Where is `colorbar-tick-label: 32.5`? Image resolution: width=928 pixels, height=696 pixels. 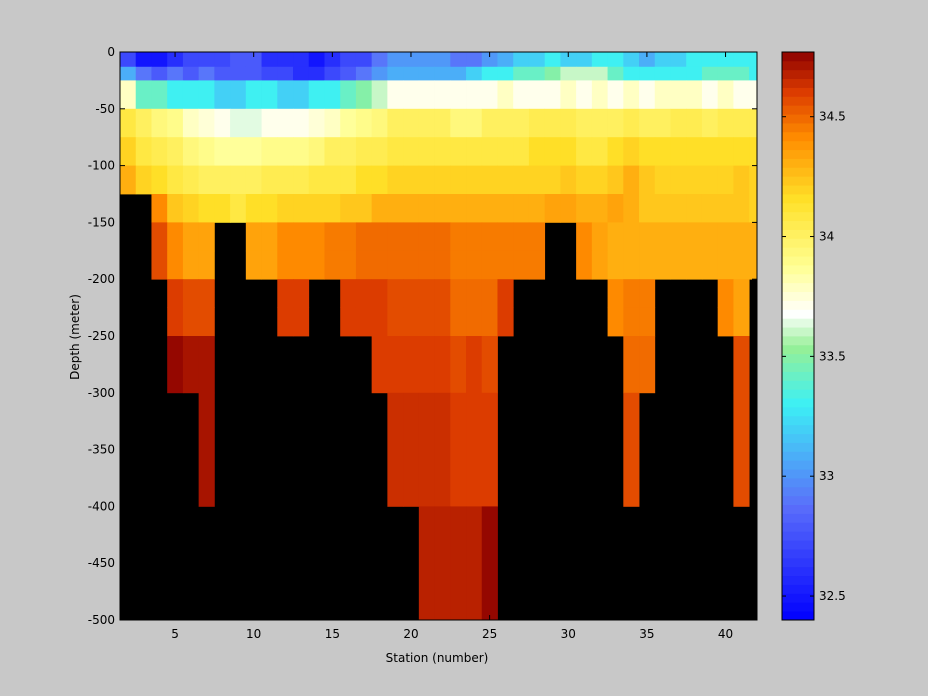
colorbar-tick-label: 32.5 is located at coordinates (832, 596).